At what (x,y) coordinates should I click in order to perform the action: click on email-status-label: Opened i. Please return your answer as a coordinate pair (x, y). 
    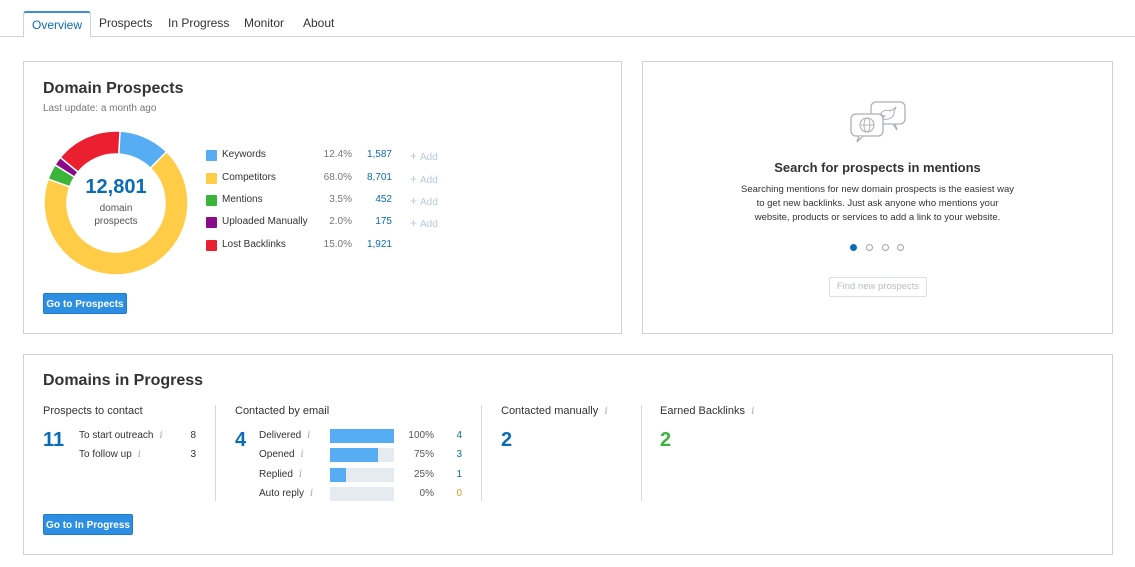
    Looking at the image, I should click on (281, 454).